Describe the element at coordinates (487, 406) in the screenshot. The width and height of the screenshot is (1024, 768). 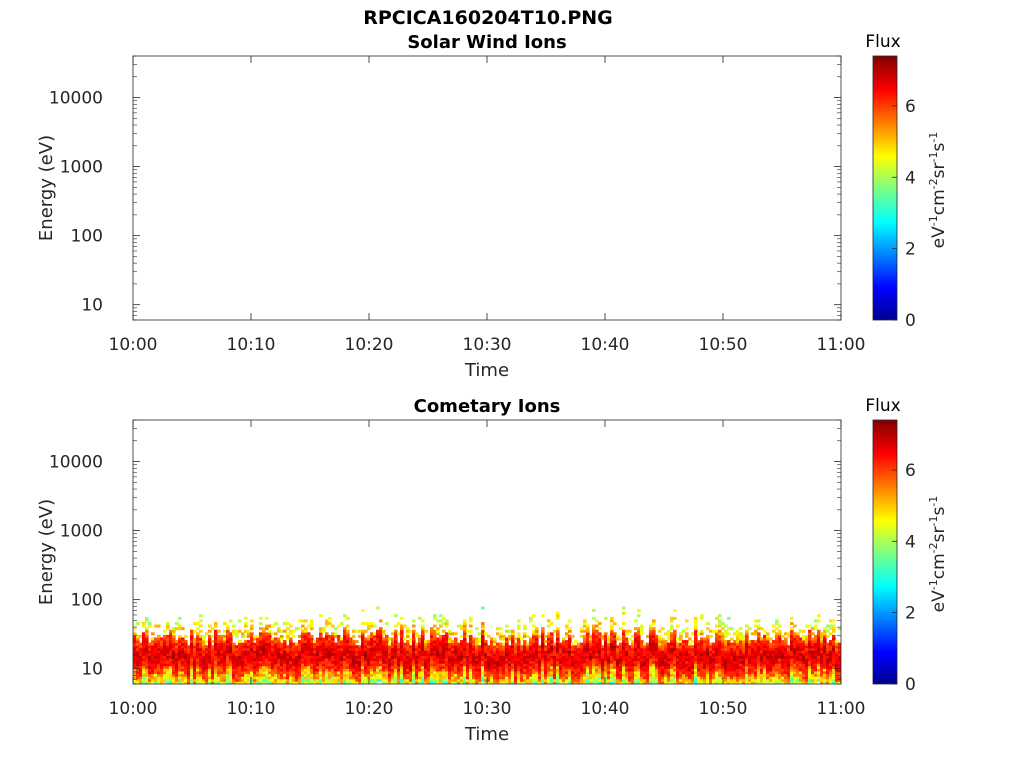
I see `panel-title: Cometary Ions` at that location.